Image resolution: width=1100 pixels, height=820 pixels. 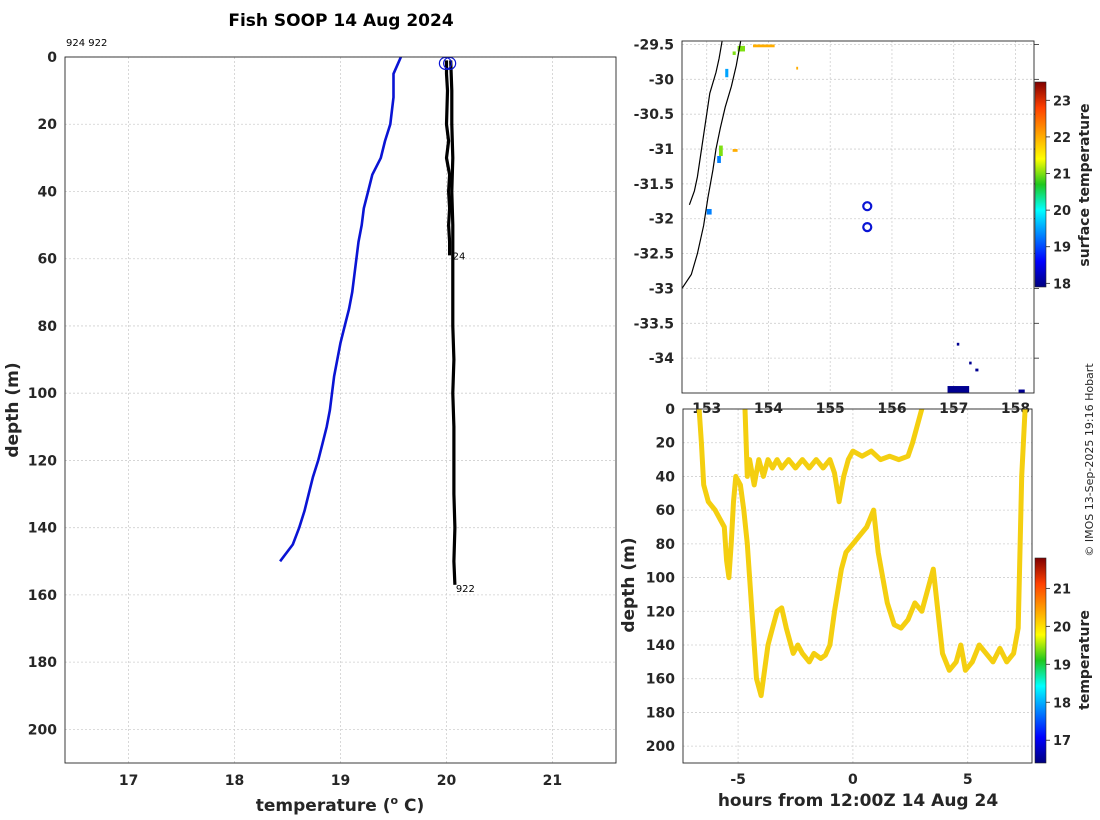 I want to click on temp-cb-tick-0: 17, so click(x=1062, y=741).